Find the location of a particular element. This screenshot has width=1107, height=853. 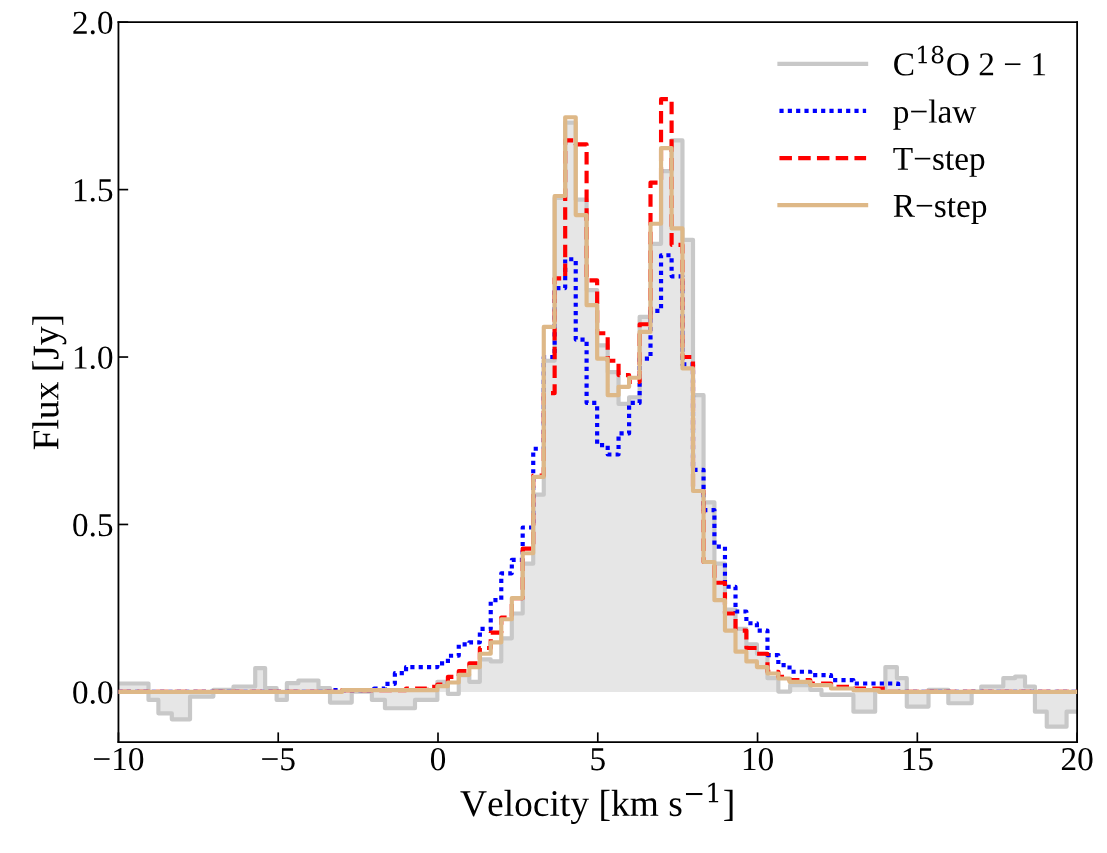

y-tick-label: 1.0 is located at coordinates (93, 358).